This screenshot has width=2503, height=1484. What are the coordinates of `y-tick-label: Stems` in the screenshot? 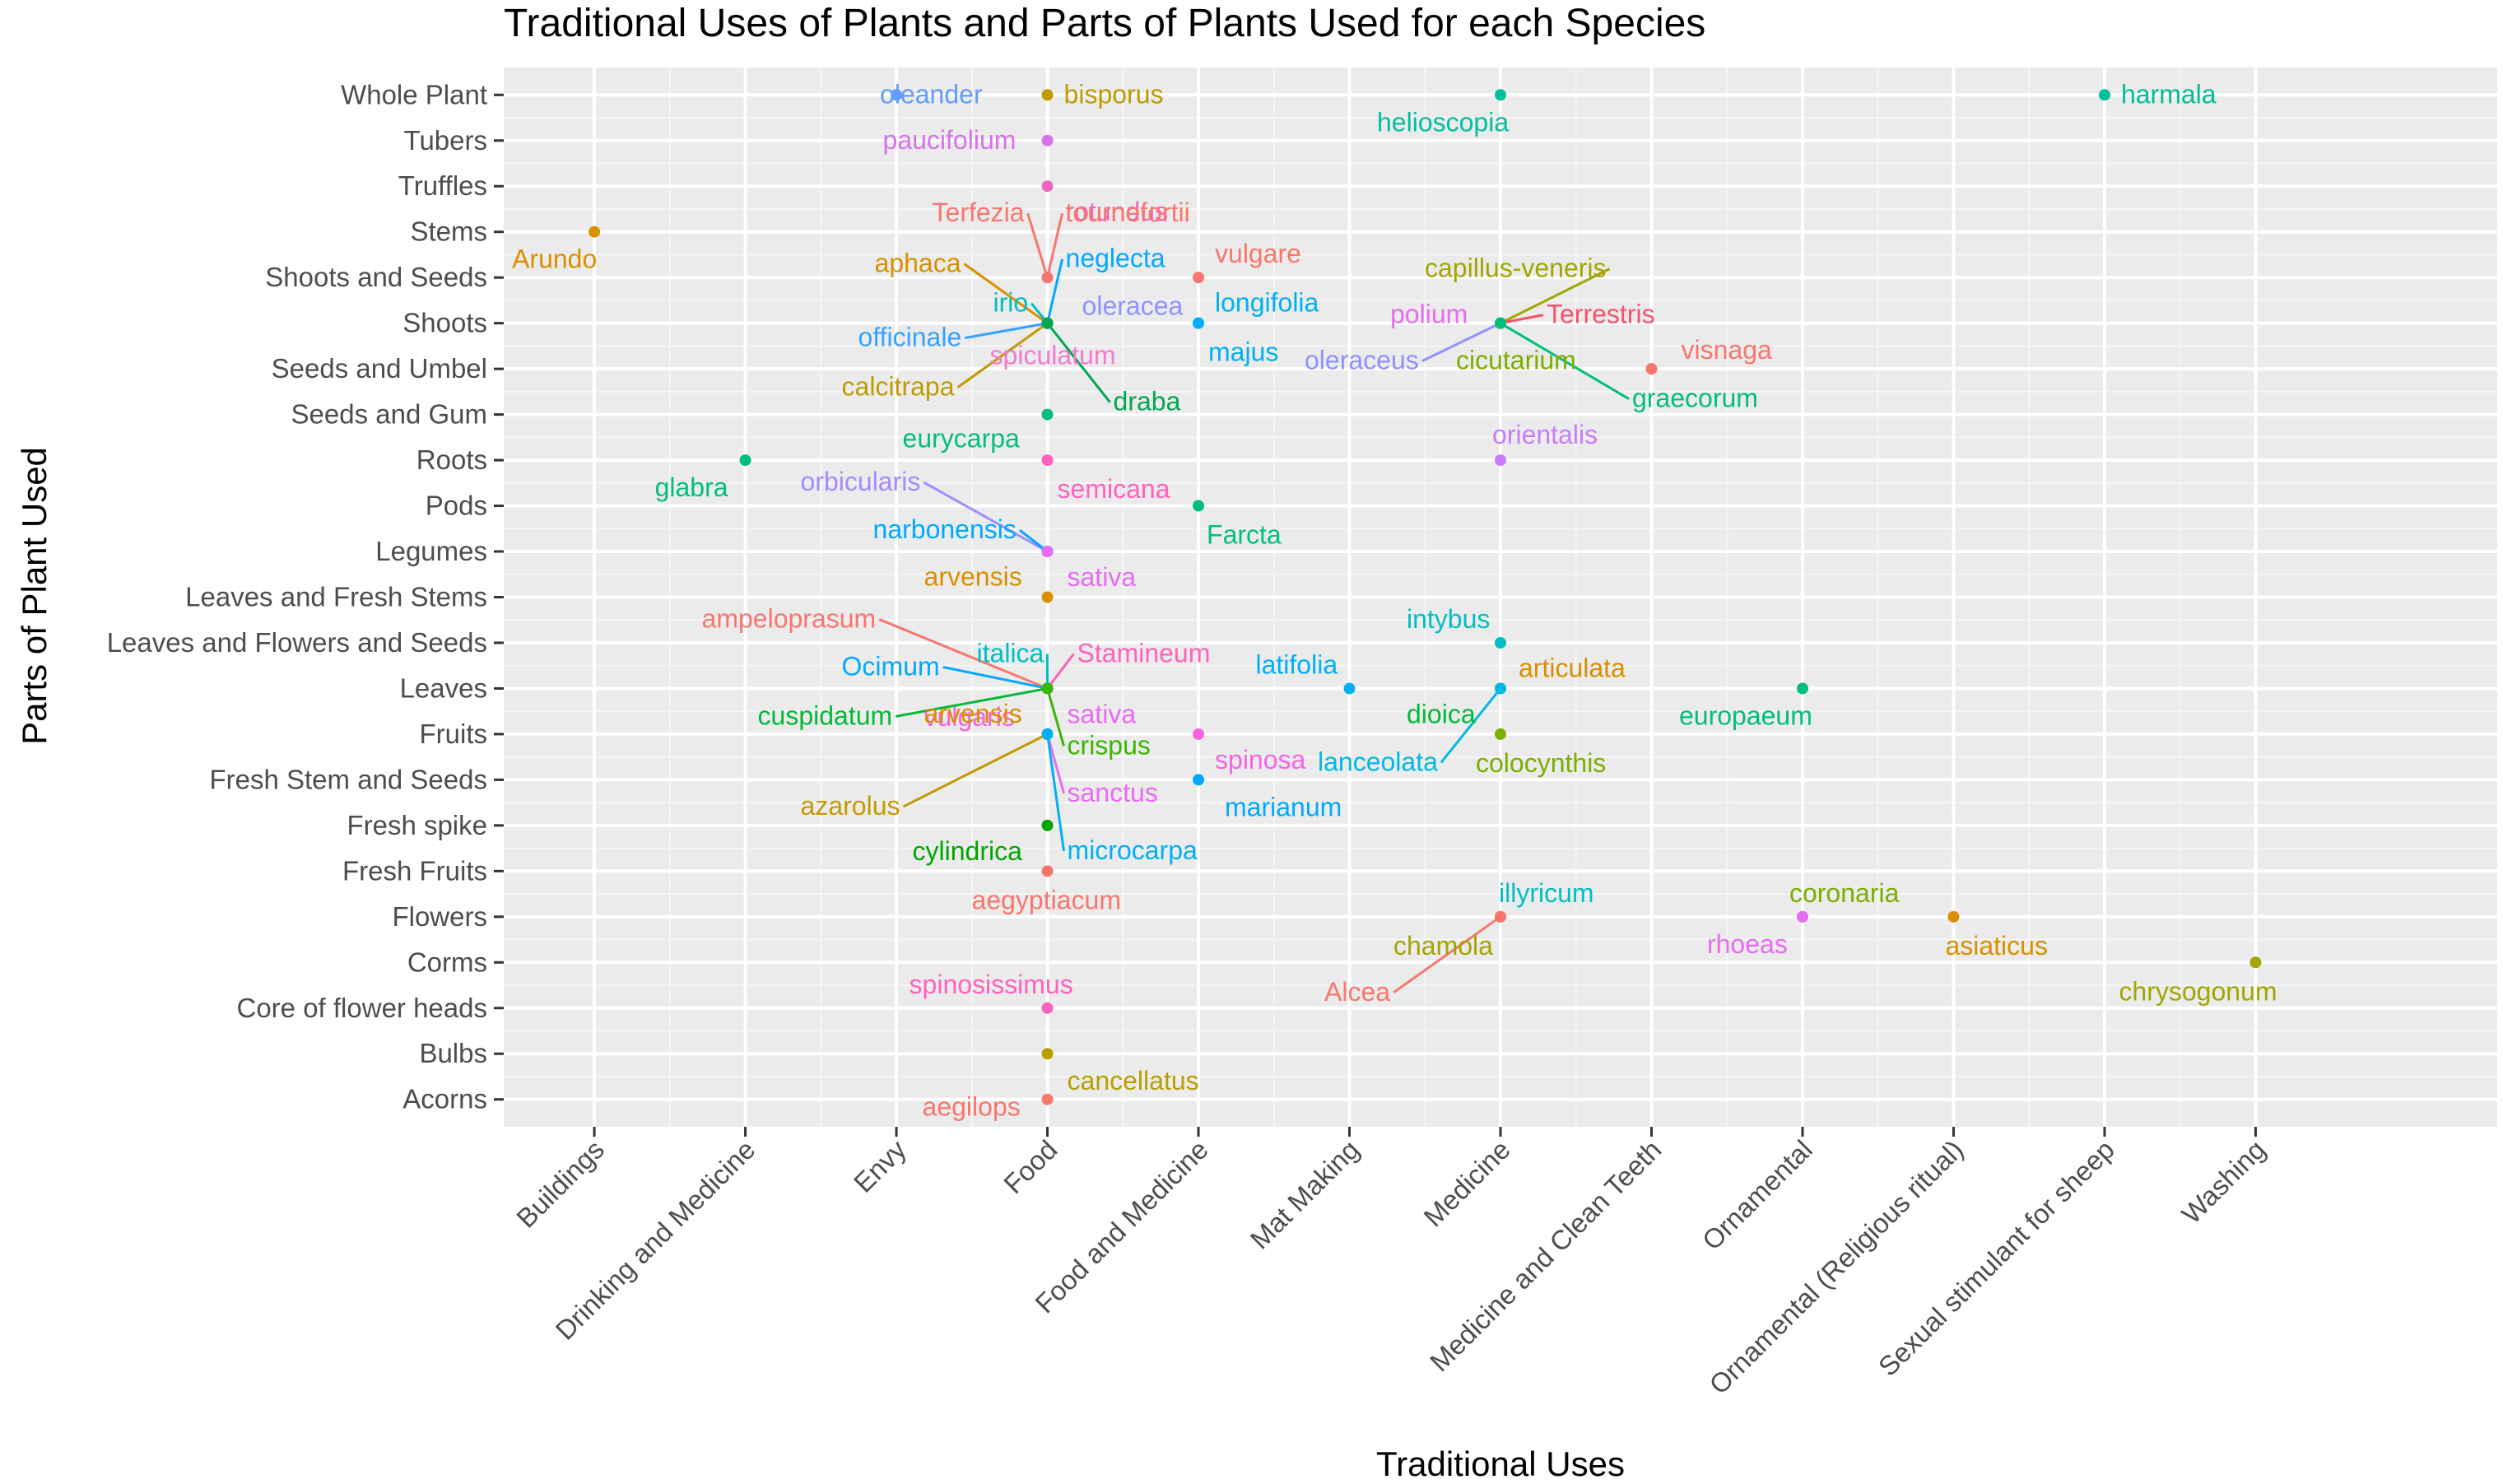 It's located at (448, 231).